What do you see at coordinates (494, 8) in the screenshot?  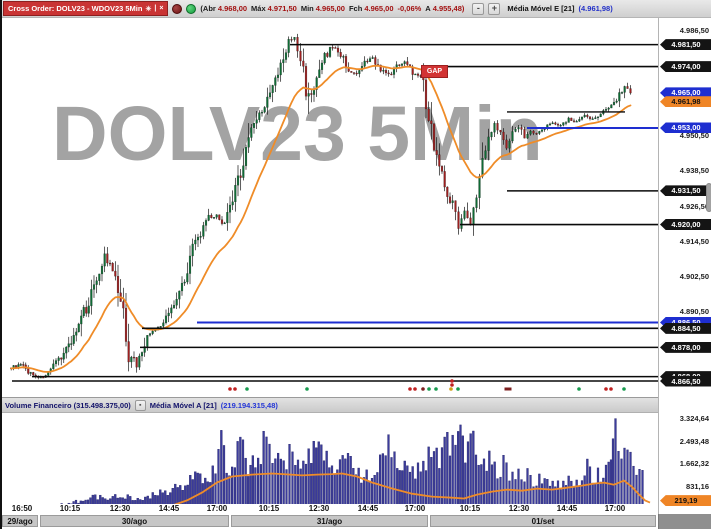 I see `increase-button: +` at bounding box center [494, 8].